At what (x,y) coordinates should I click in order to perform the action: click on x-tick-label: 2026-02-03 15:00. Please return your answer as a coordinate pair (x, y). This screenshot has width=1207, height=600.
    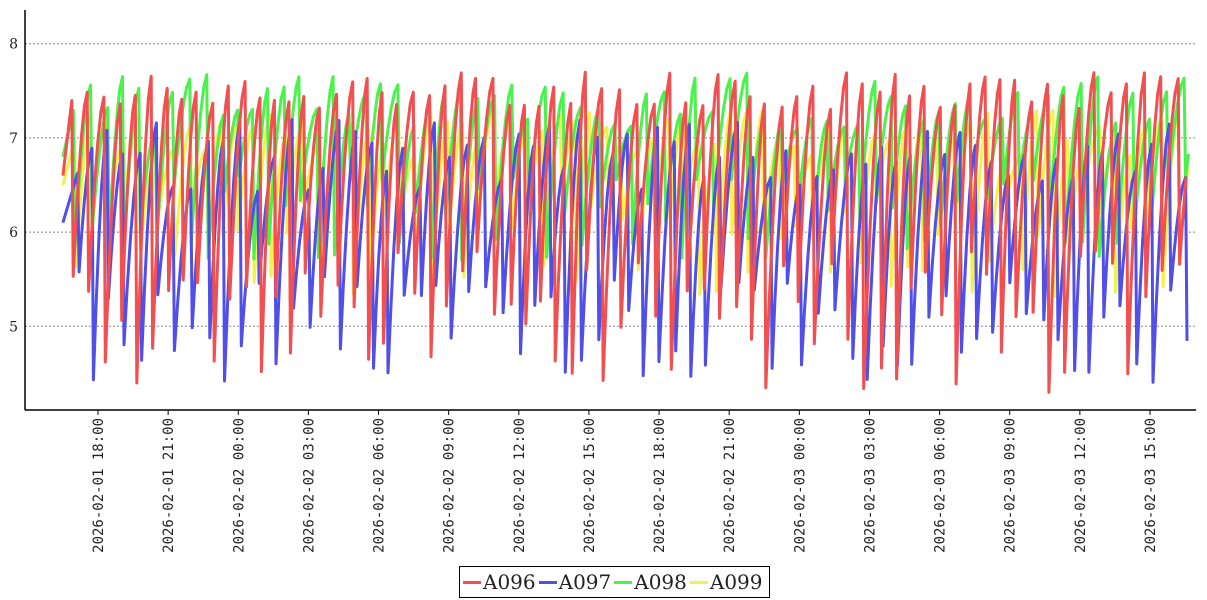
    Looking at the image, I should click on (1151, 485).